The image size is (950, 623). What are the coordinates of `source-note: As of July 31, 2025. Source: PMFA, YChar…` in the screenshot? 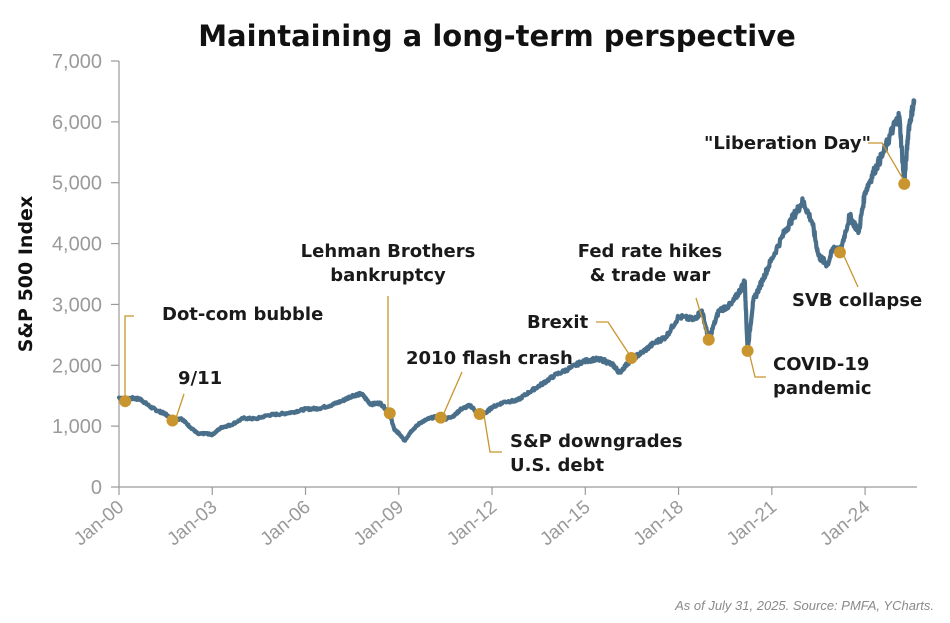 It's located at (804, 605).